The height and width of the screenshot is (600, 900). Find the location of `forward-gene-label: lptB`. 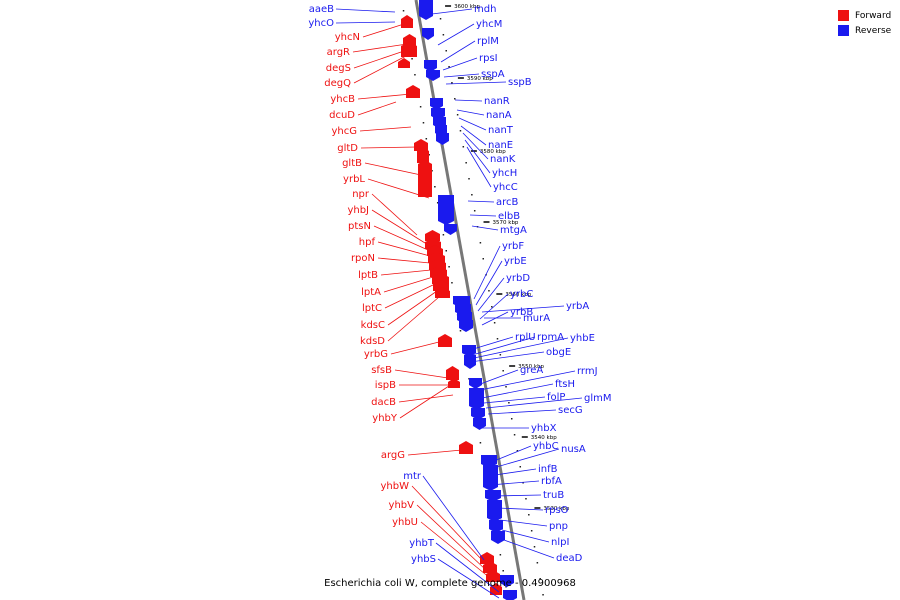

forward-gene-label: lptB is located at coordinates (368, 275).